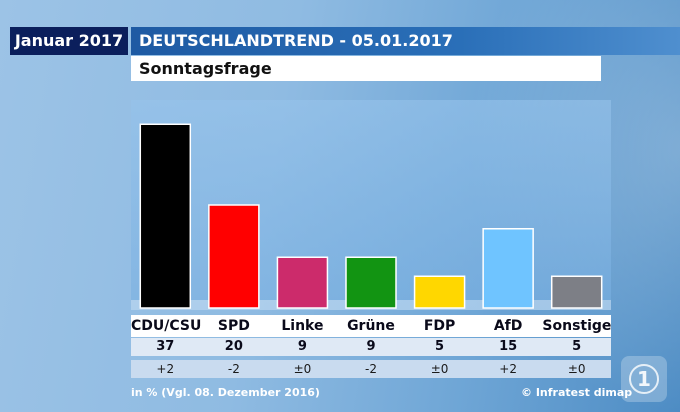 This screenshot has height=412, width=680. Describe the element at coordinates (233, 326) in the screenshot. I see `party-name-spd: SPD` at that location.